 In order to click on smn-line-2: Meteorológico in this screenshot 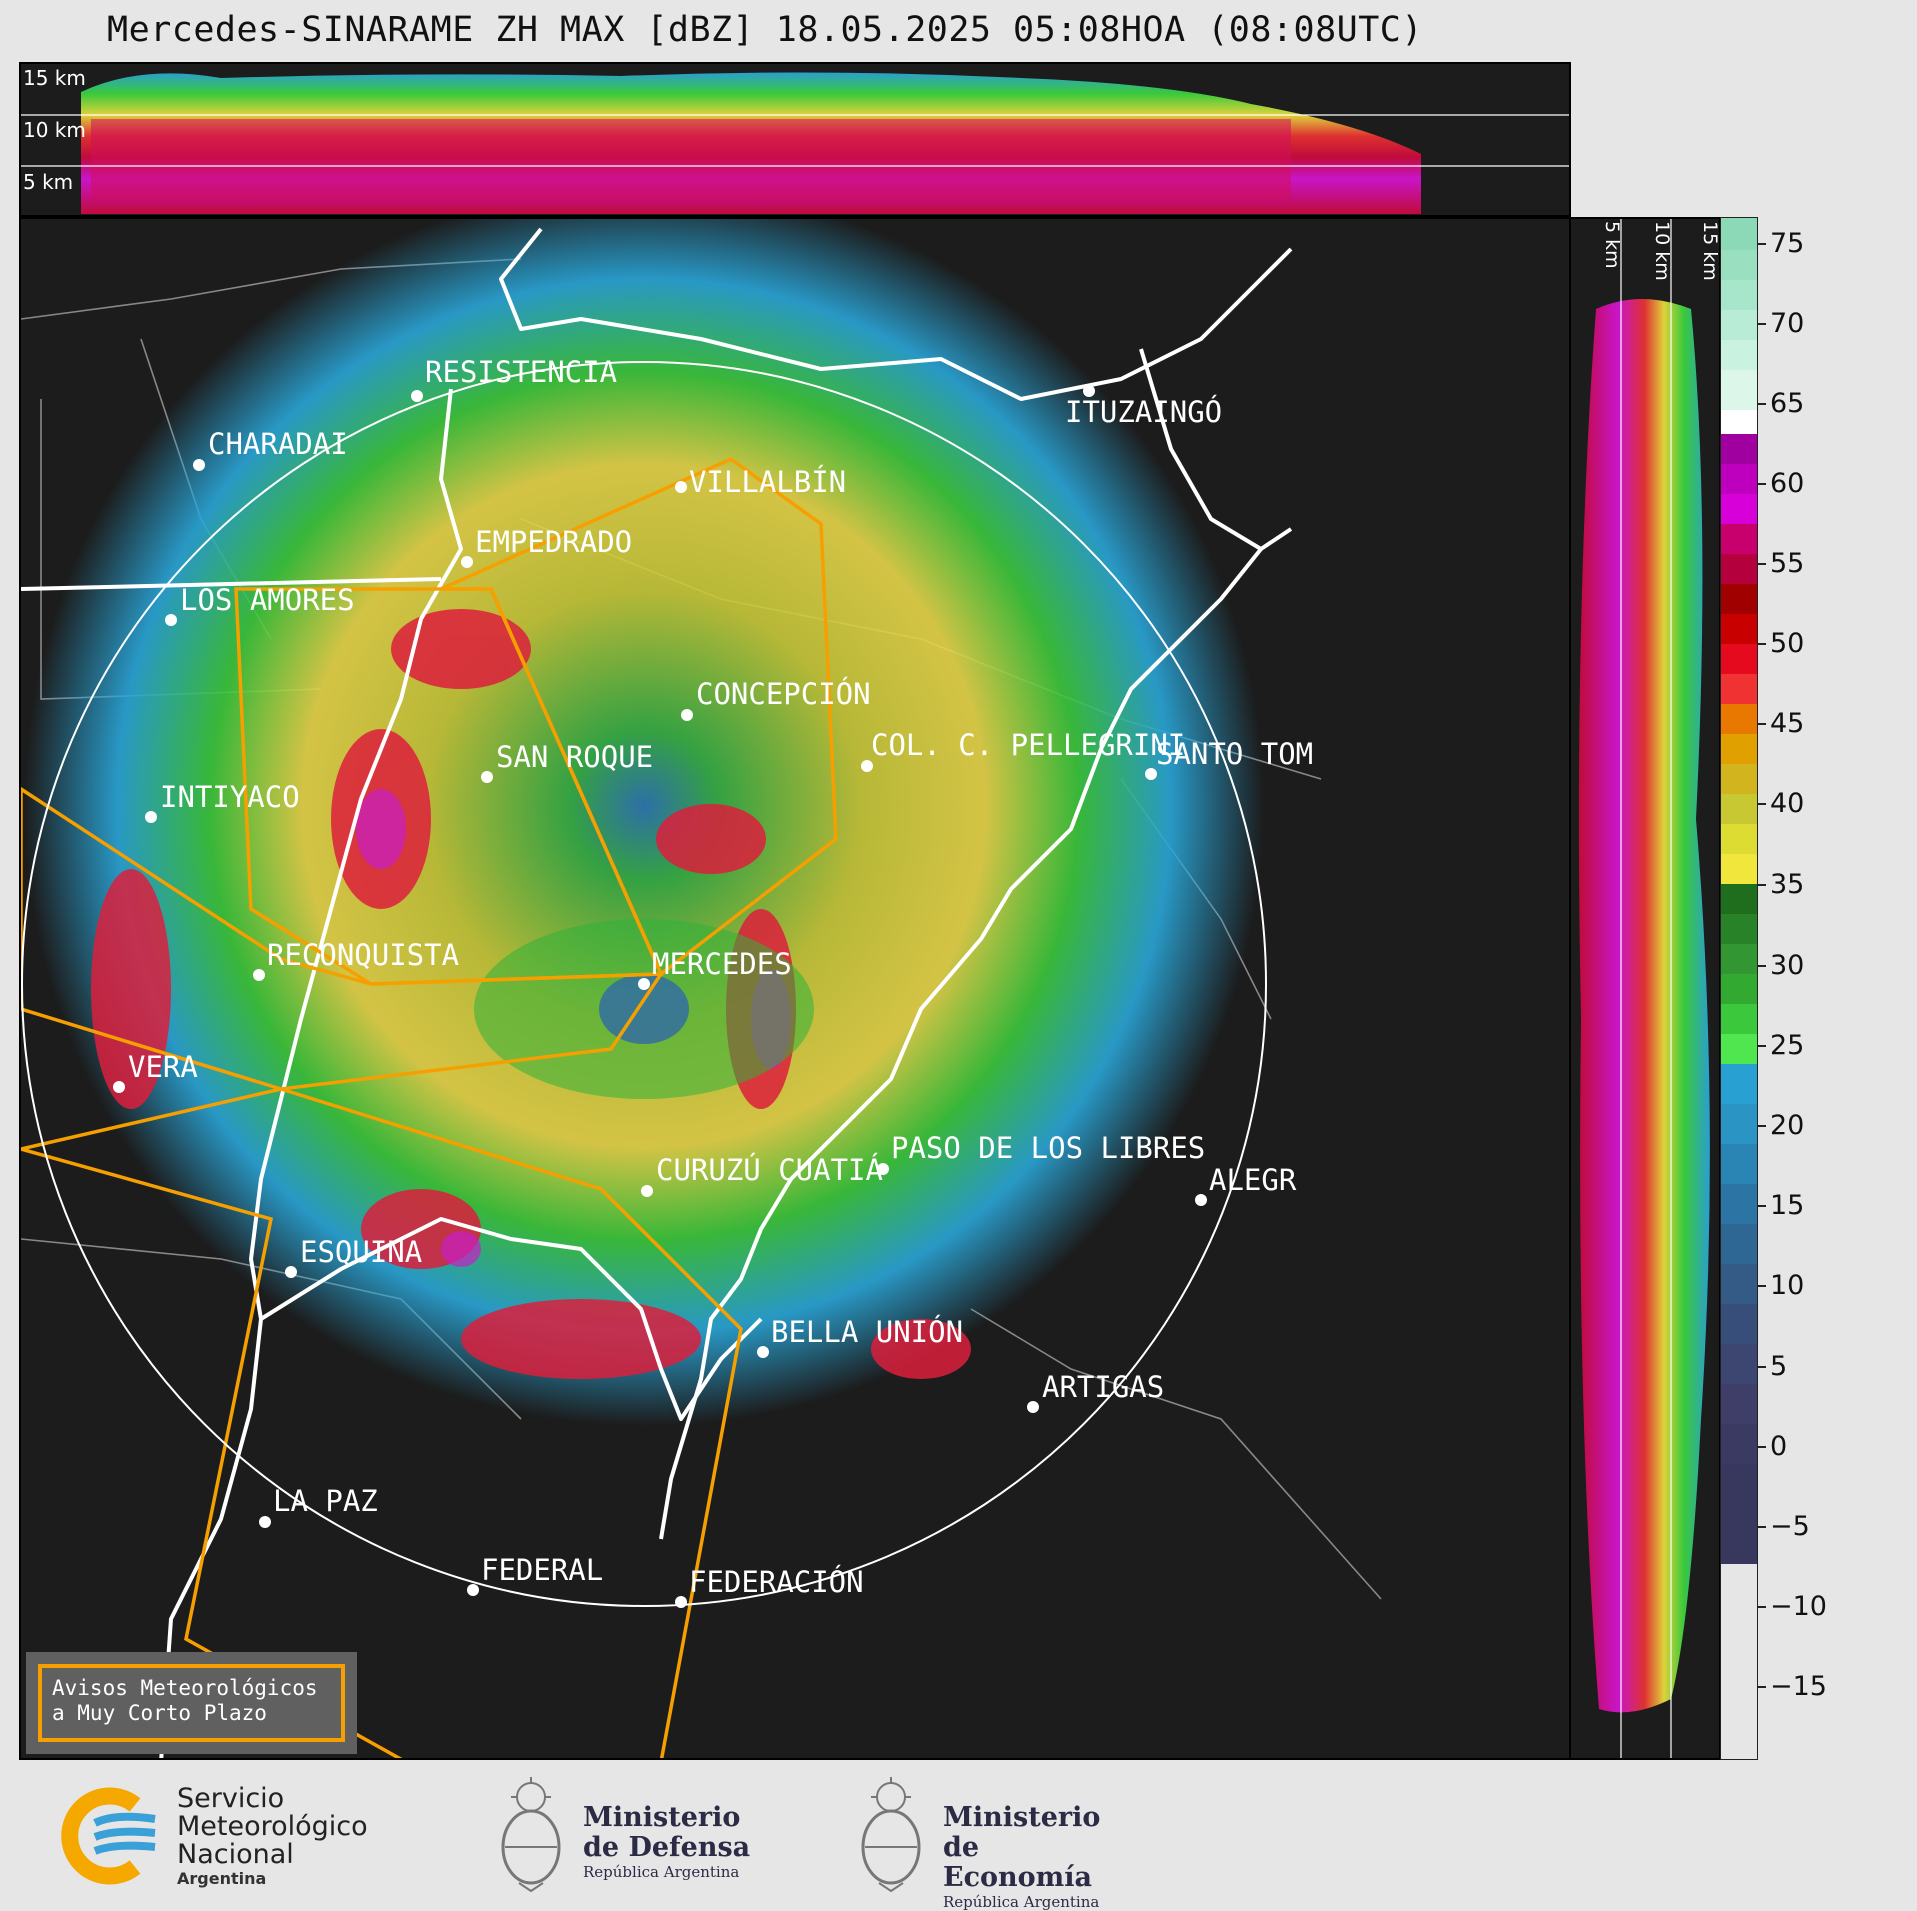, I will do `click(272, 1826)`.